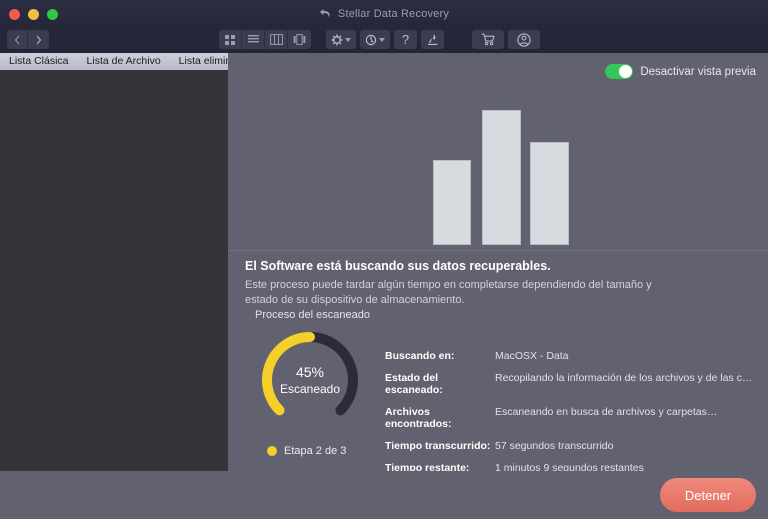  What do you see at coordinates (418, 418) in the screenshot?
I see `info-key: Archivos encontrados:` at bounding box center [418, 418].